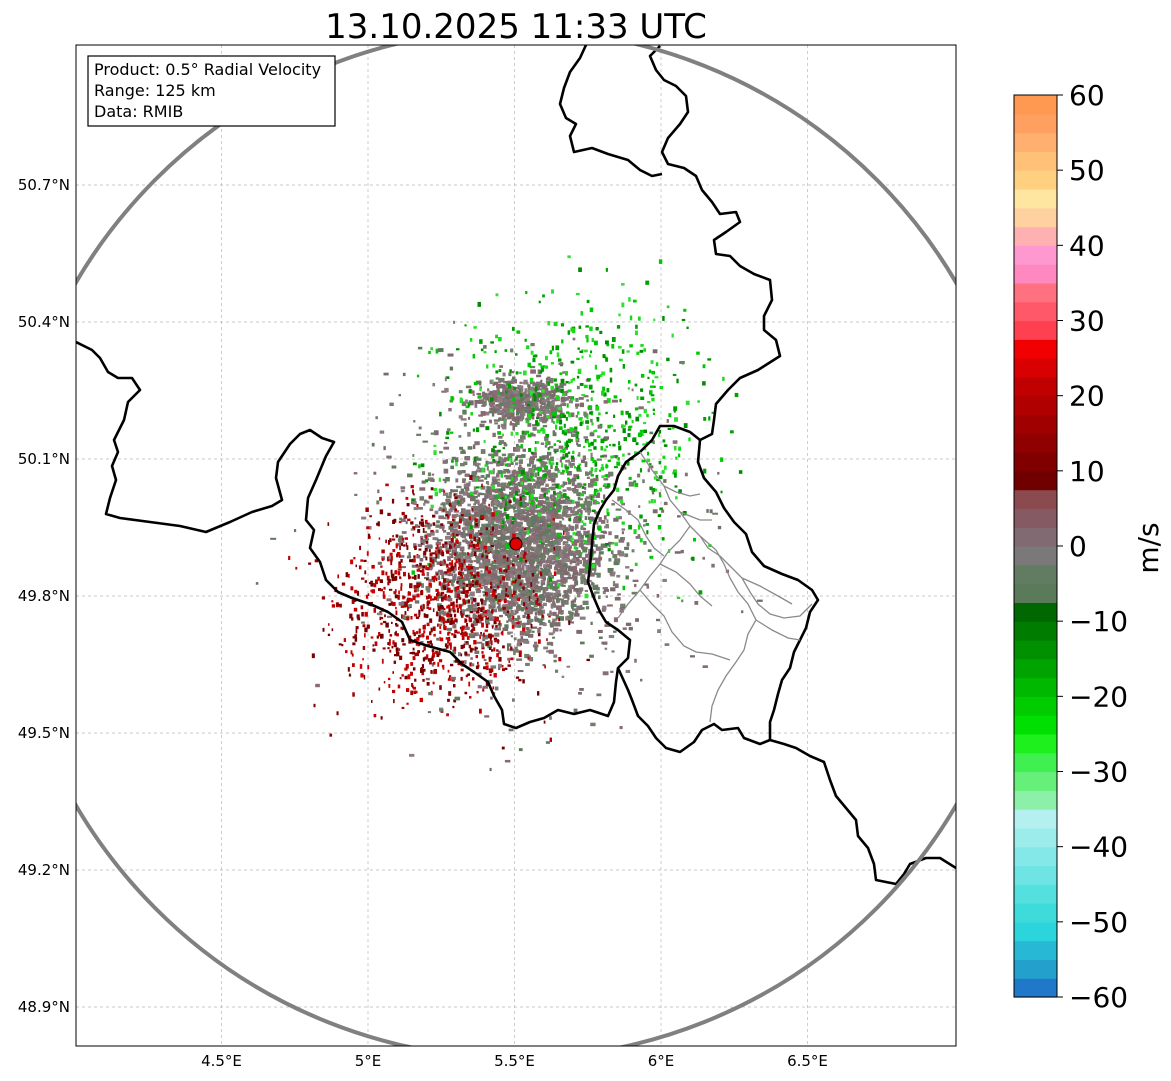 This screenshot has height=1081, width=1171. Describe the element at coordinates (807, 1061) in the screenshot. I see `lon-tick-label: 6.5°E` at that location.